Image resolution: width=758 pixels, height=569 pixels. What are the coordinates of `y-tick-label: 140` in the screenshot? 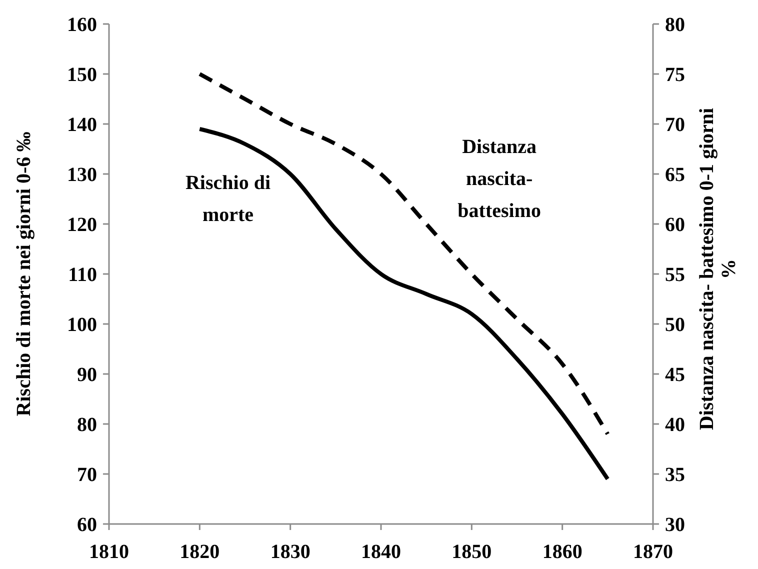 It's located at (82, 125).